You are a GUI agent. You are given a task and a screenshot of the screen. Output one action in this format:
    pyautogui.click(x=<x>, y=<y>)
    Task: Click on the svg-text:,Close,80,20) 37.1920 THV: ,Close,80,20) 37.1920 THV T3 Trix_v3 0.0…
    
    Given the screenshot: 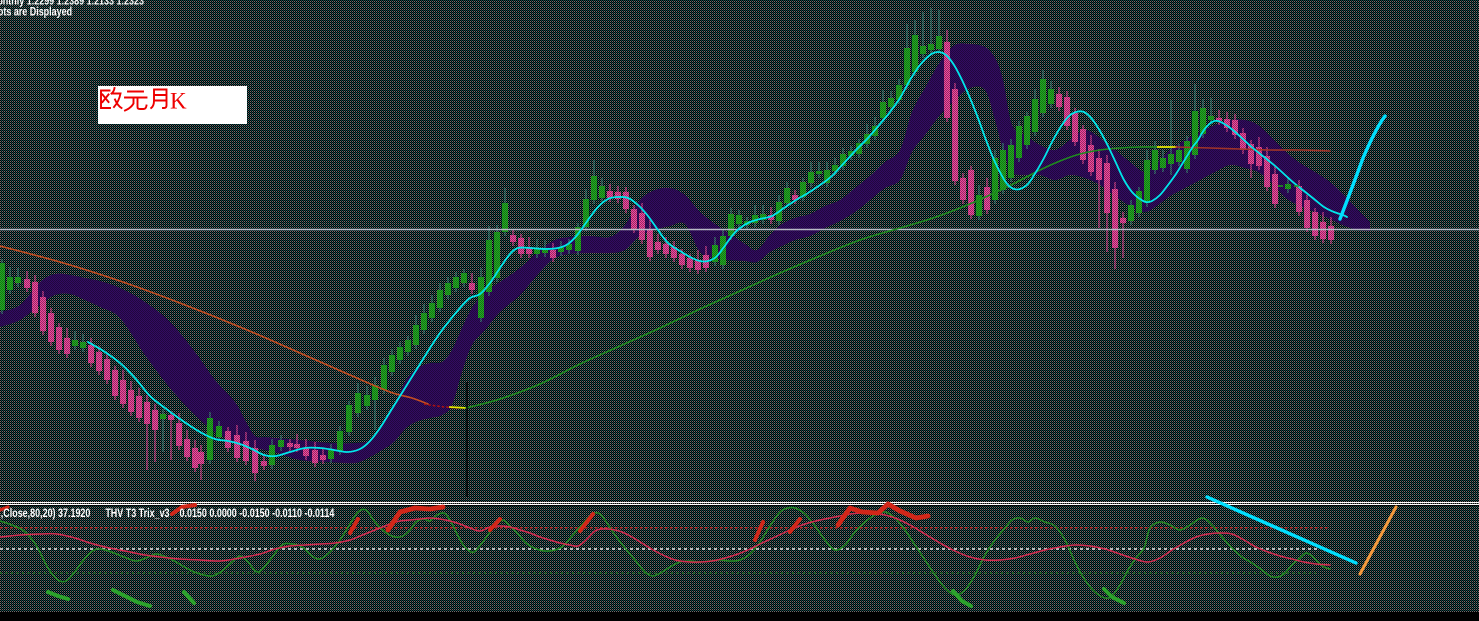 What is the action you would take?
    pyautogui.click(x=168, y=514)
    